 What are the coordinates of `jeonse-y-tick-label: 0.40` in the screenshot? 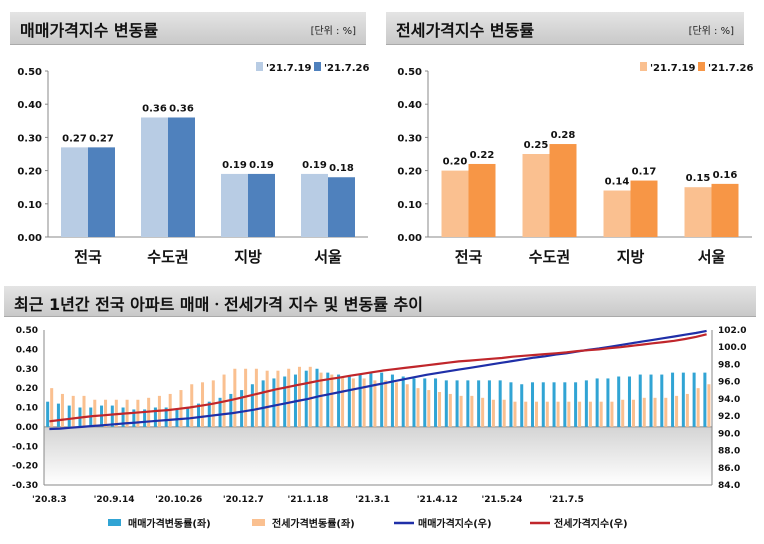 It's located at (409, 105).